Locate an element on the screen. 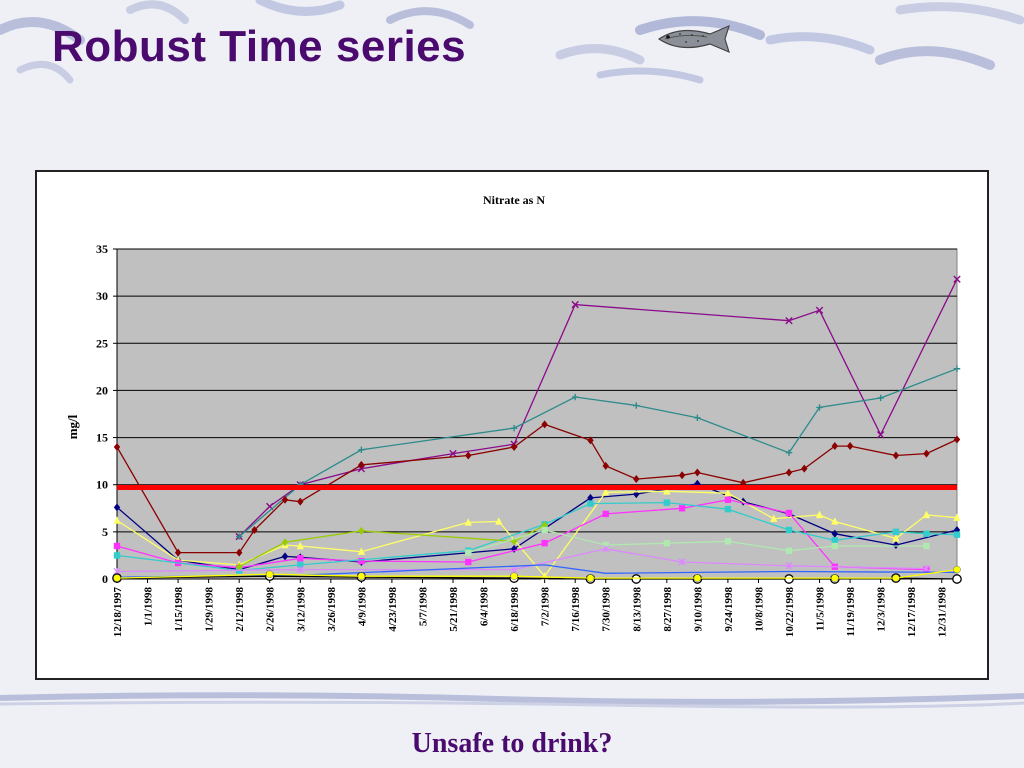  y-tick-label: 0 is located at coordinates (105, 579).